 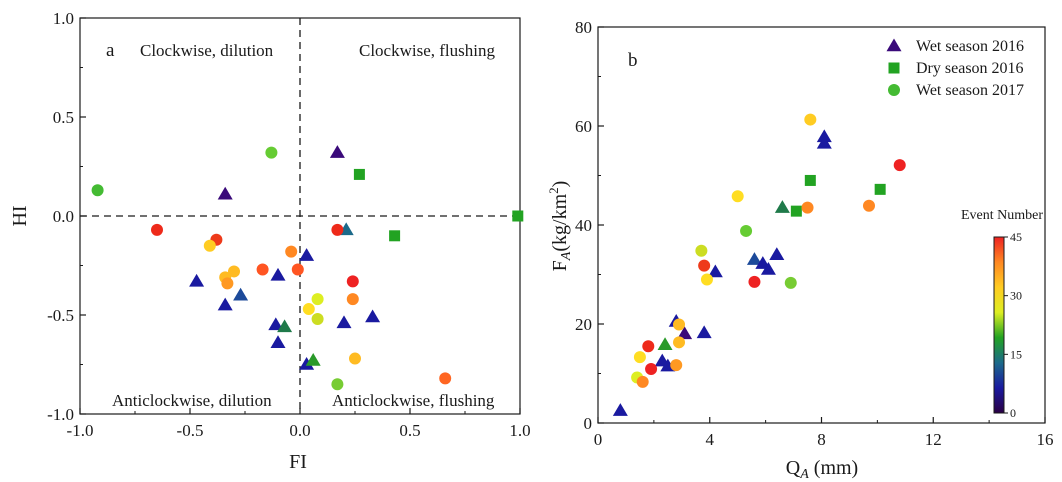 I want to click on legend-marker-triangle, so click(x=894, y=45).